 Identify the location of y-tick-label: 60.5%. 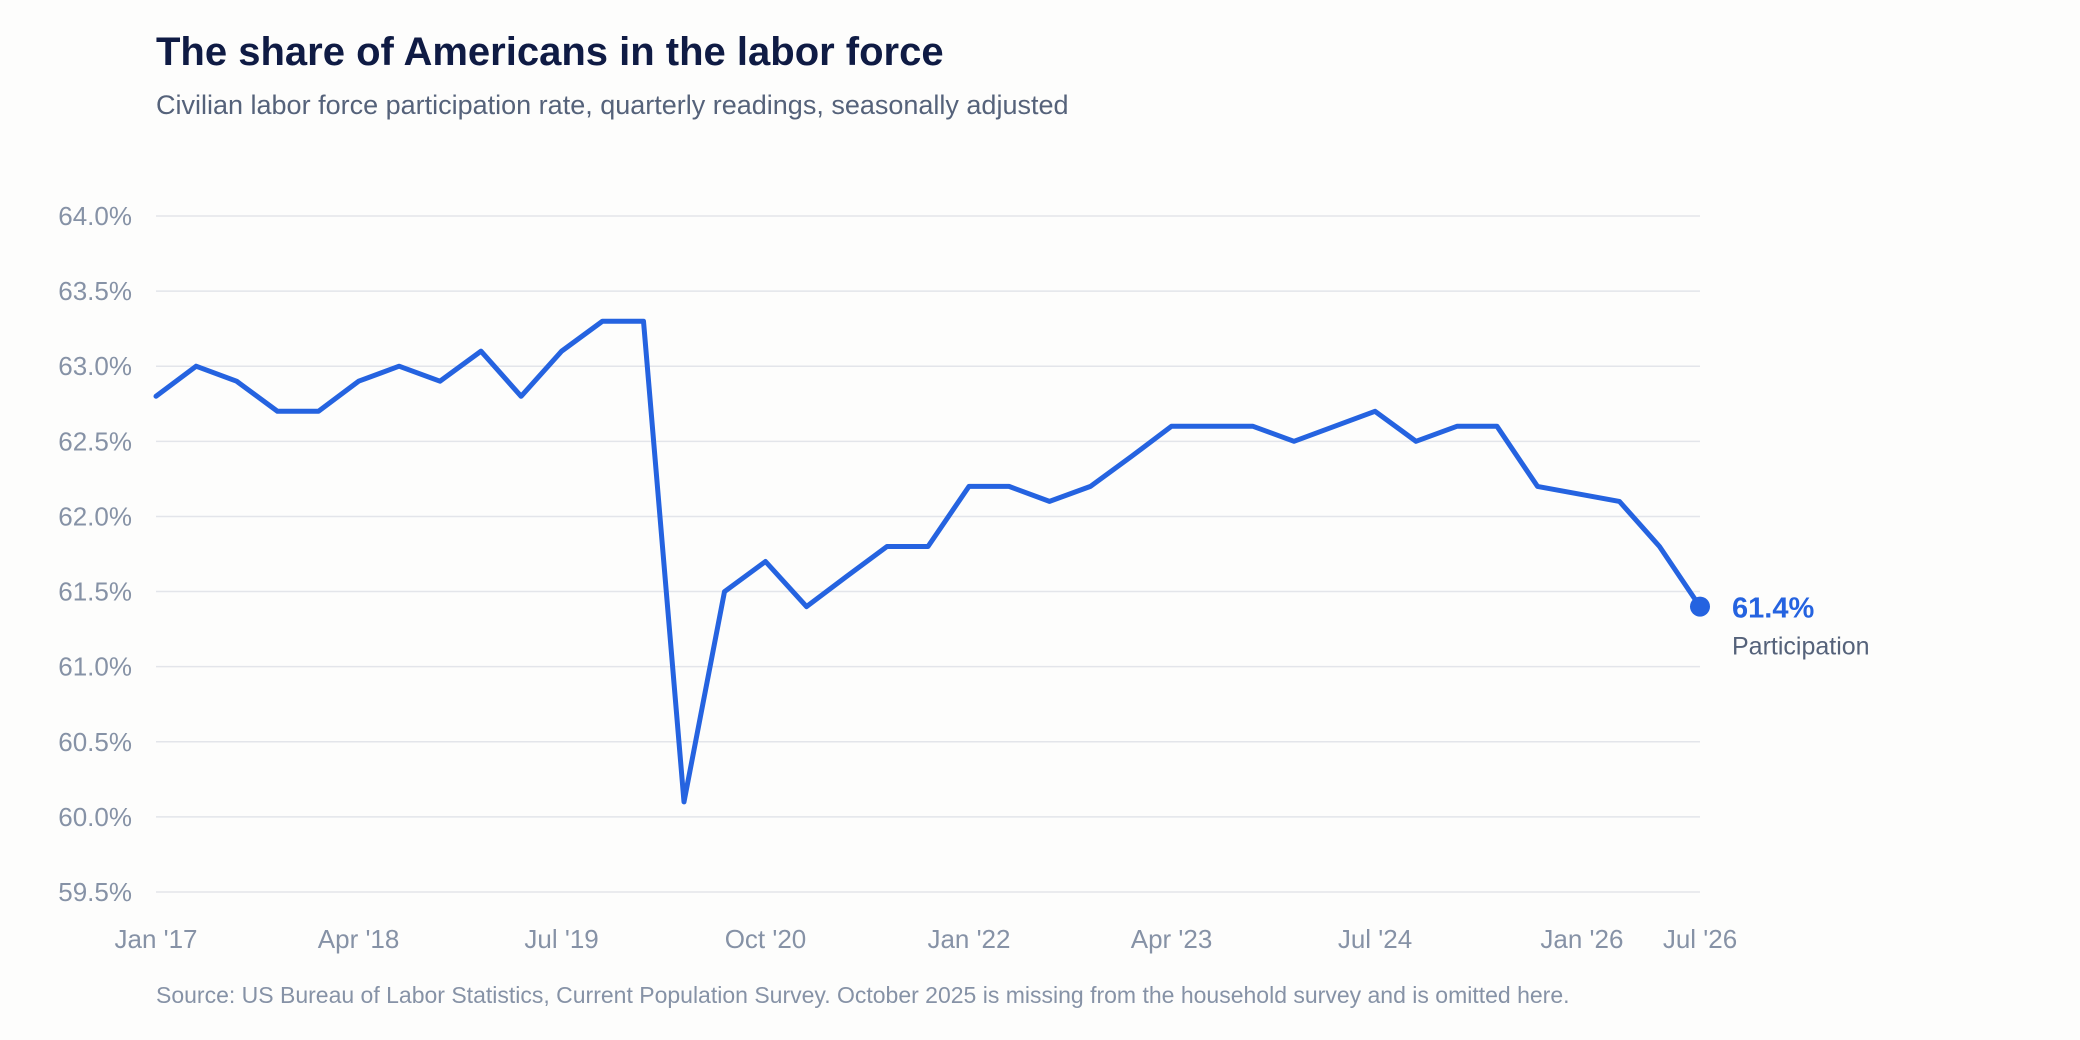
(95, 742).